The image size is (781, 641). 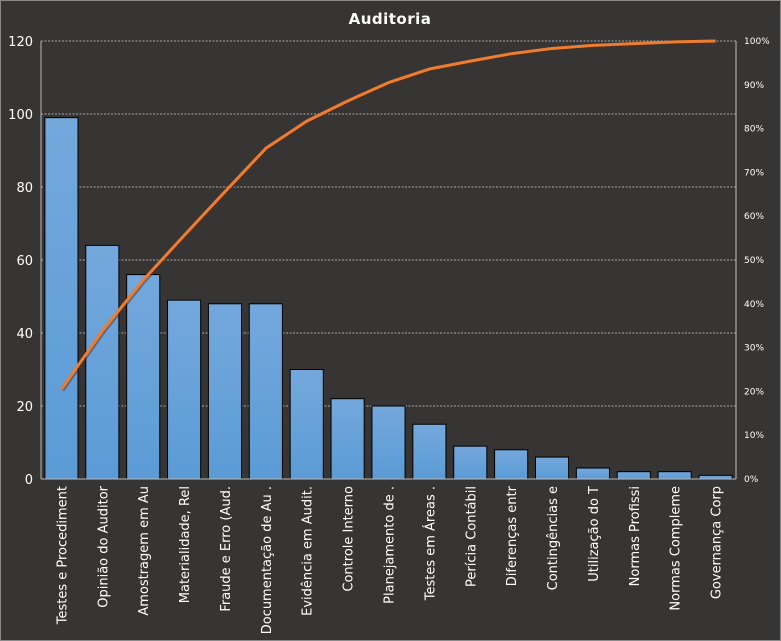 I want to click on y2-tick-label: 80%, so click(x=754, y=130).